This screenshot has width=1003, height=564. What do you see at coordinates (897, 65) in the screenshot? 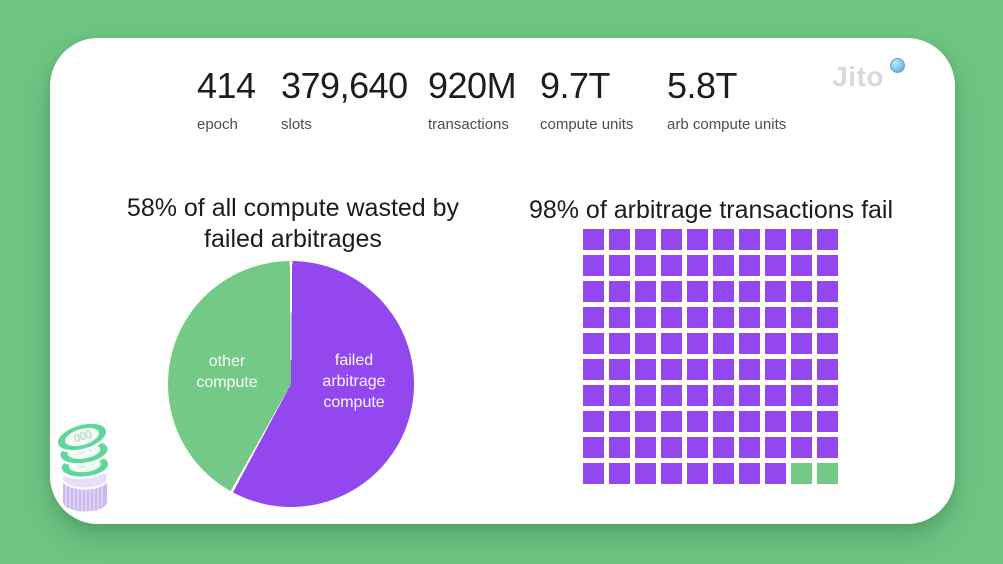
I see `jito-logo-ball-icon` at bounding box center [897, 65].